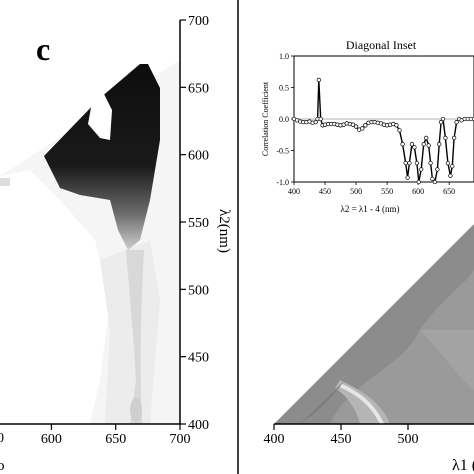  What do you see at coordinates (361, 403) in the screenshot?
I see `right-heatmap-streak` at bounding box center [361, 403].